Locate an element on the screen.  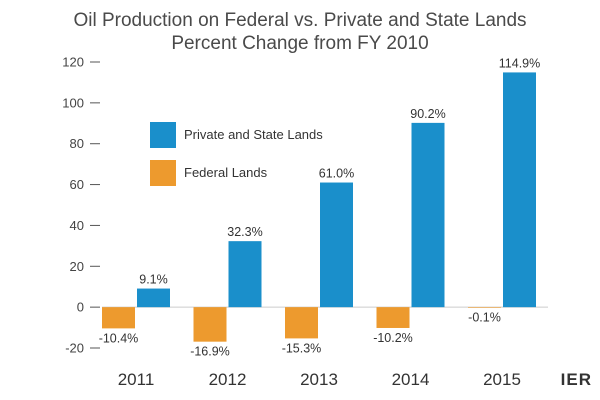
x-category-label: 2011 is located at coordinates (136, 379).